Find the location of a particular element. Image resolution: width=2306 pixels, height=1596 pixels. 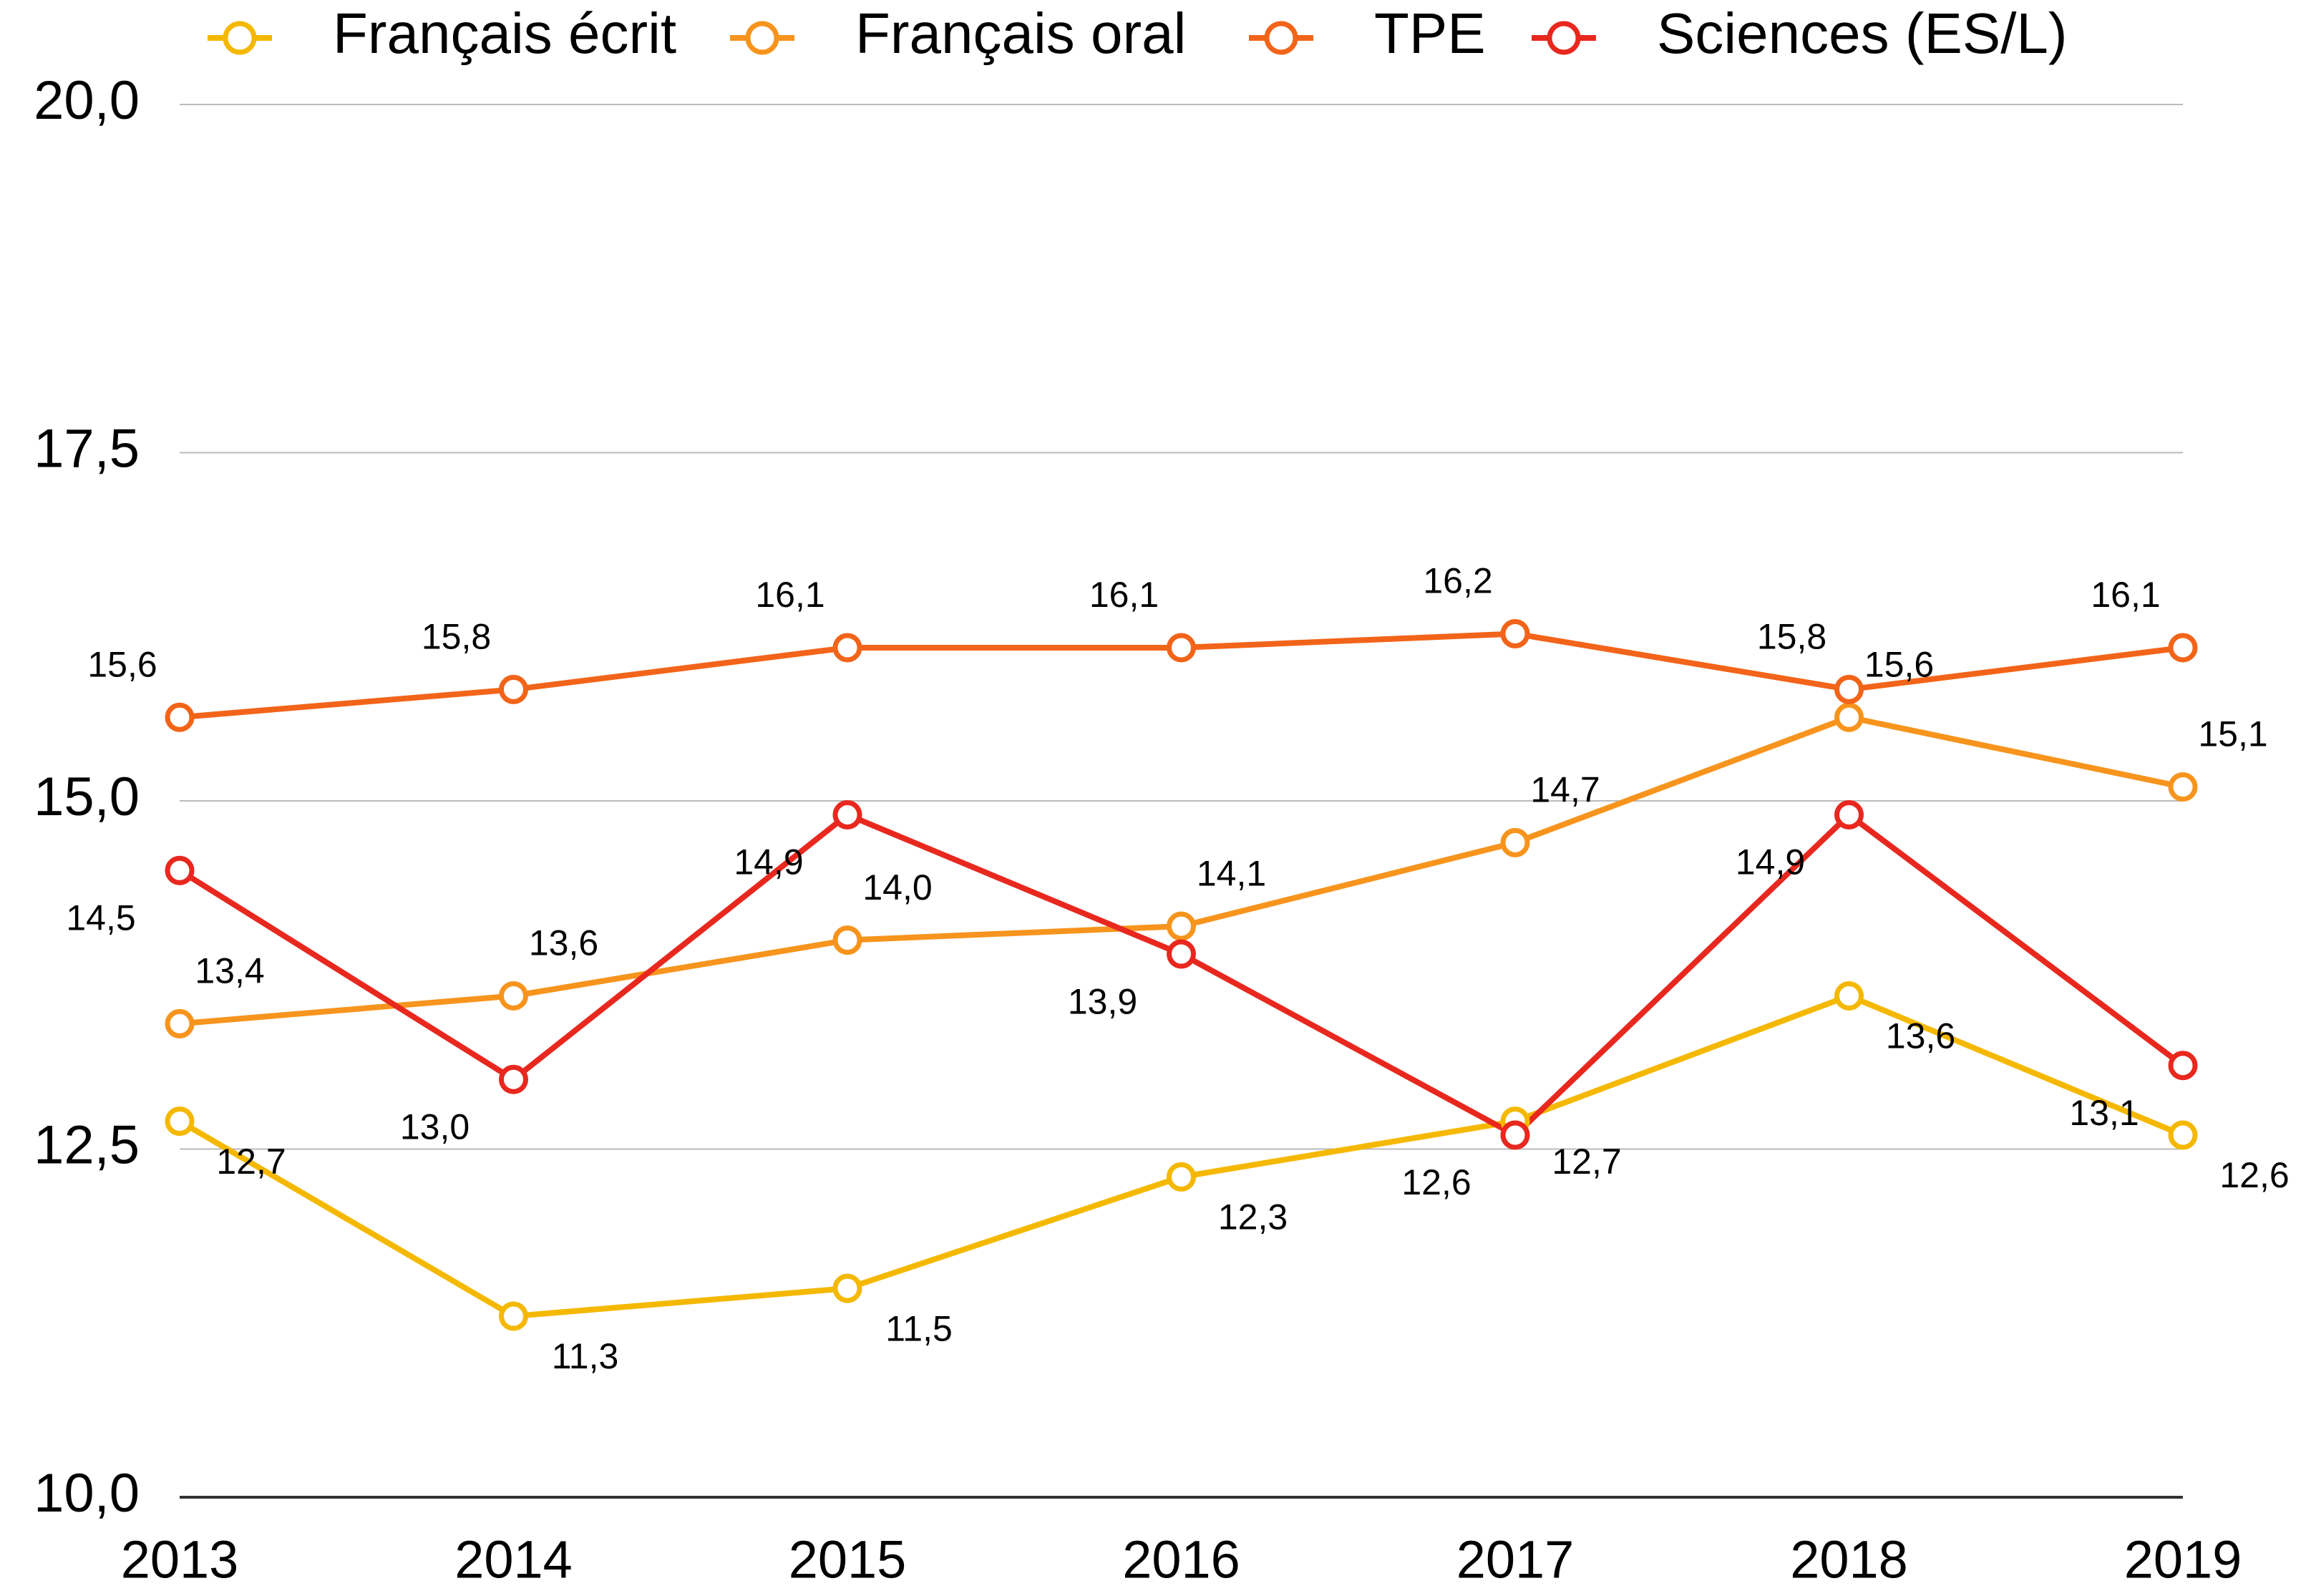

data-label: 12,3 is located at coordinates (1253, 1217).